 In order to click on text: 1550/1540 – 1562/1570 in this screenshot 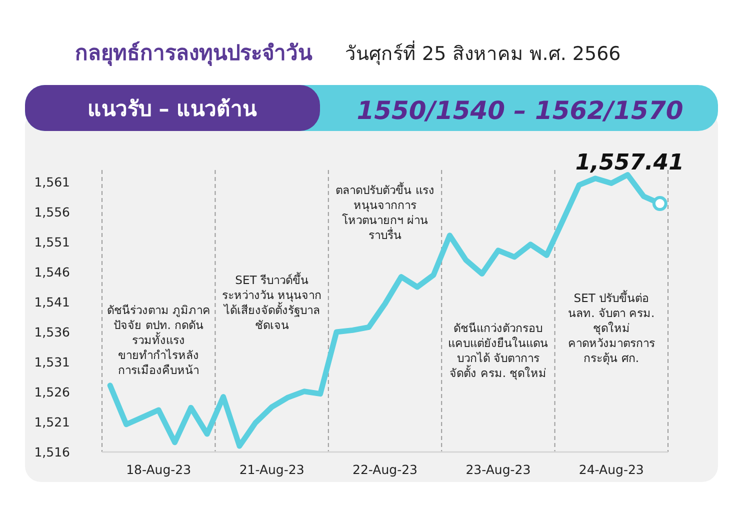, I will do `click(520, 110)`.